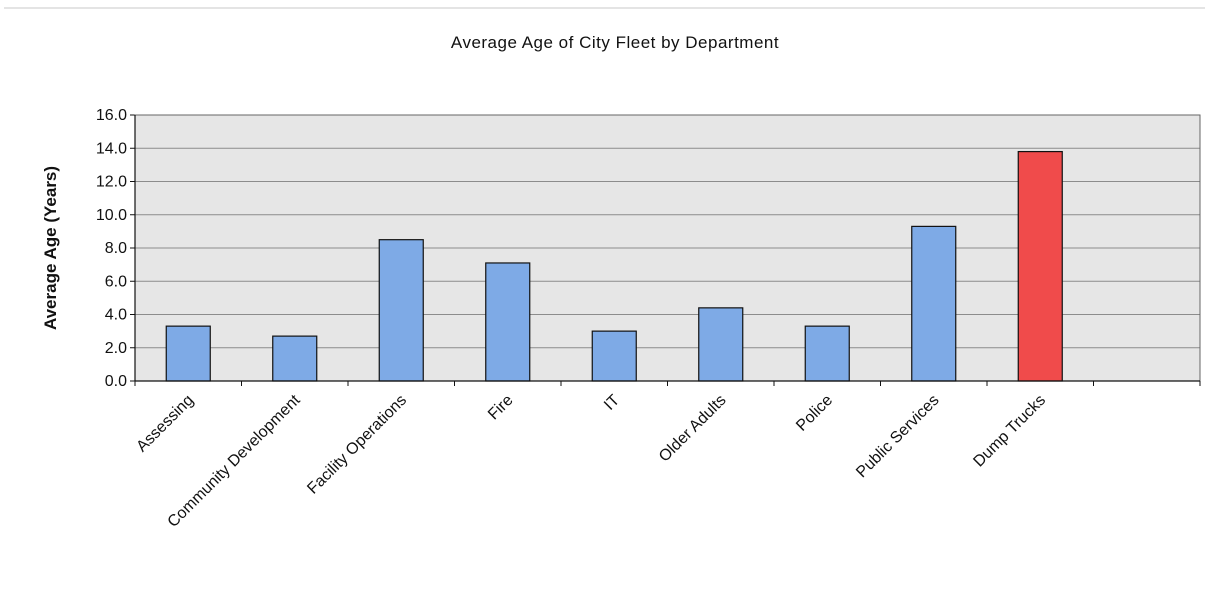 This screenshot has height=606, width=1209. What do you see at coordinates (897, 436) in the screenshot?
I see `x-category-label: Public Services` at bounding box center [897, 436].